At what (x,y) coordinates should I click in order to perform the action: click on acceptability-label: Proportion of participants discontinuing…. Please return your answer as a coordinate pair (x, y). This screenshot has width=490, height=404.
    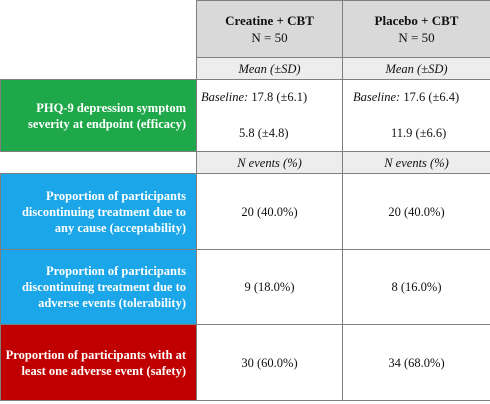
    Looking at the image, I should click on (98, 211).